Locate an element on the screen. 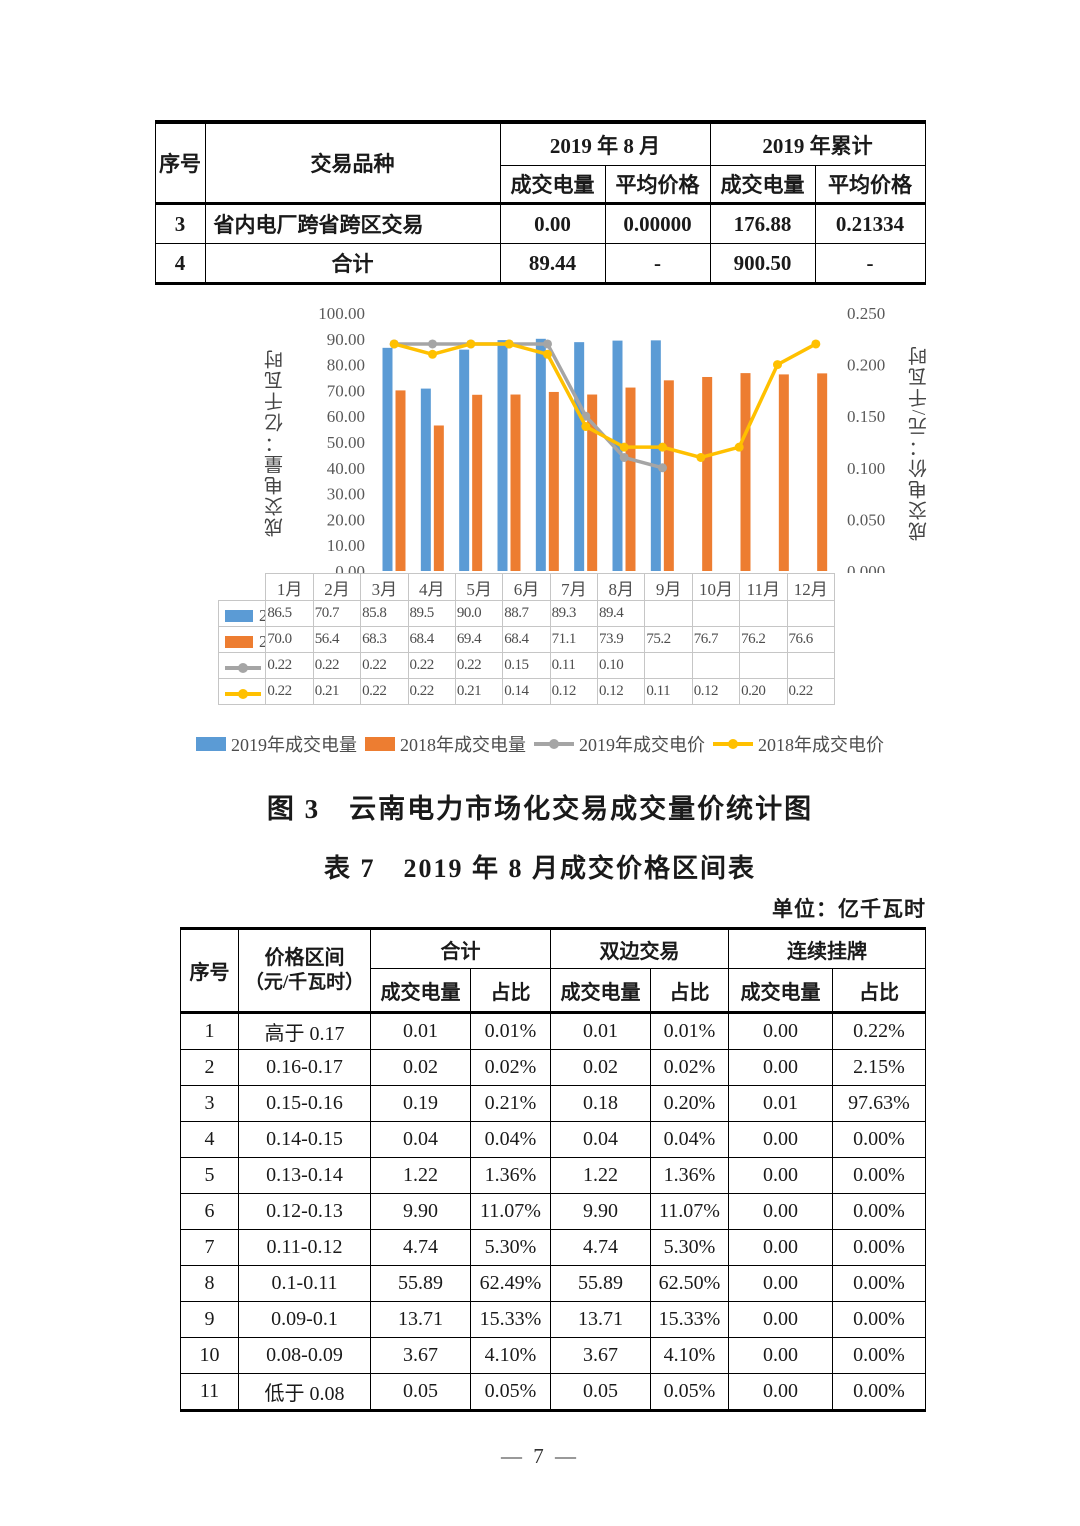 Image resolution: width=1080 pixels, height=1526 pixels. series-value-cell: 0.21 is located at coordinates (479, 691).